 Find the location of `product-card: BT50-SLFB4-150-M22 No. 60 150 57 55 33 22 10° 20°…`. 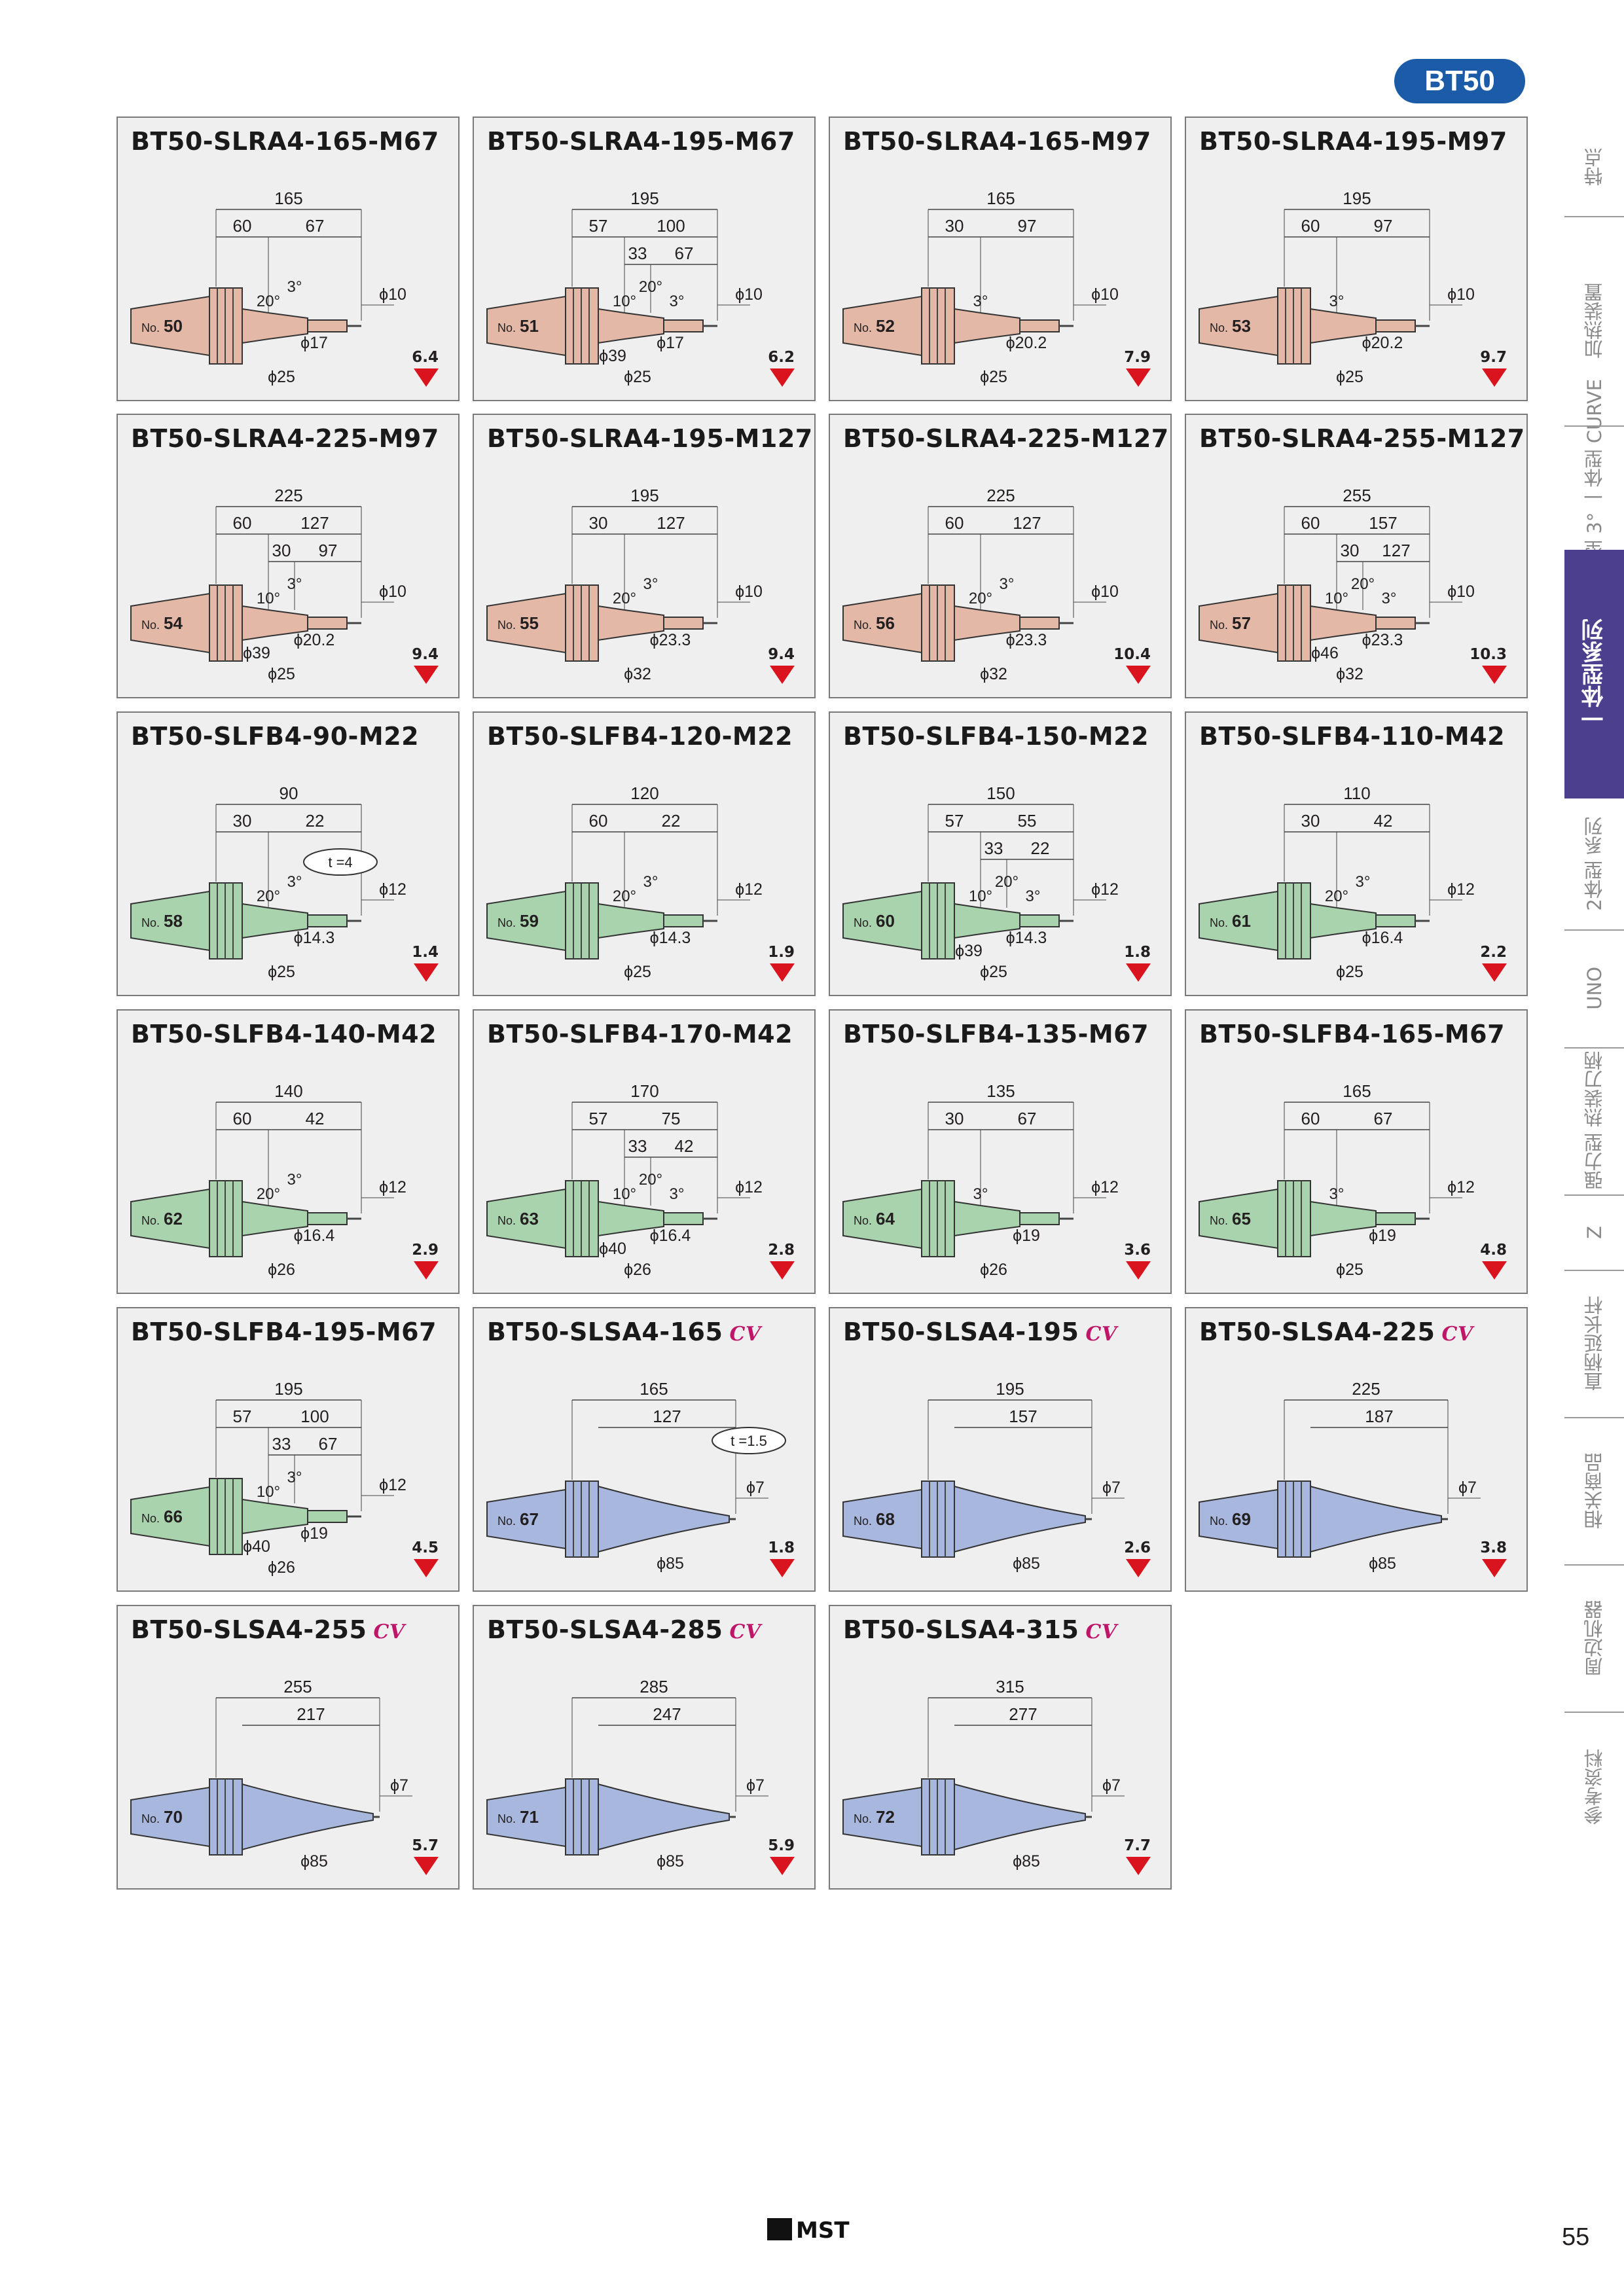

product-card: BT50-SLFB4-150-M22 No. 60 150 57 55 33 22 10° 20°… is located at coordinates (1000, 853).